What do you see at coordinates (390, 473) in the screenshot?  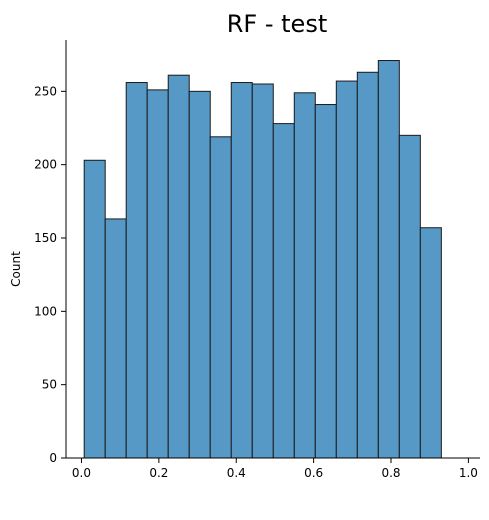 I see `x-tick-label: 0.8` at bounding box center [390, 473].